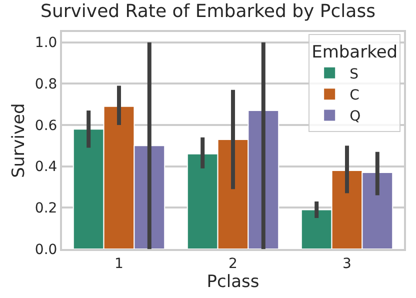  Describe the element at coordinates (119, 264) in the screenshot. I see `x-tick-label: 1` at that location.